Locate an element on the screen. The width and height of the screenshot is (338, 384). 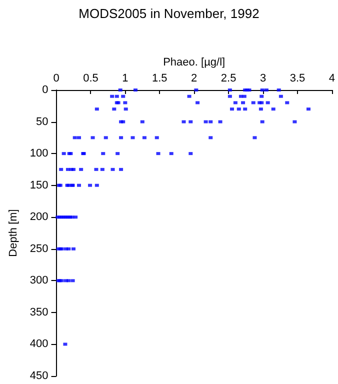
y-tick-label: 400 is located at coordinates (39, 344).